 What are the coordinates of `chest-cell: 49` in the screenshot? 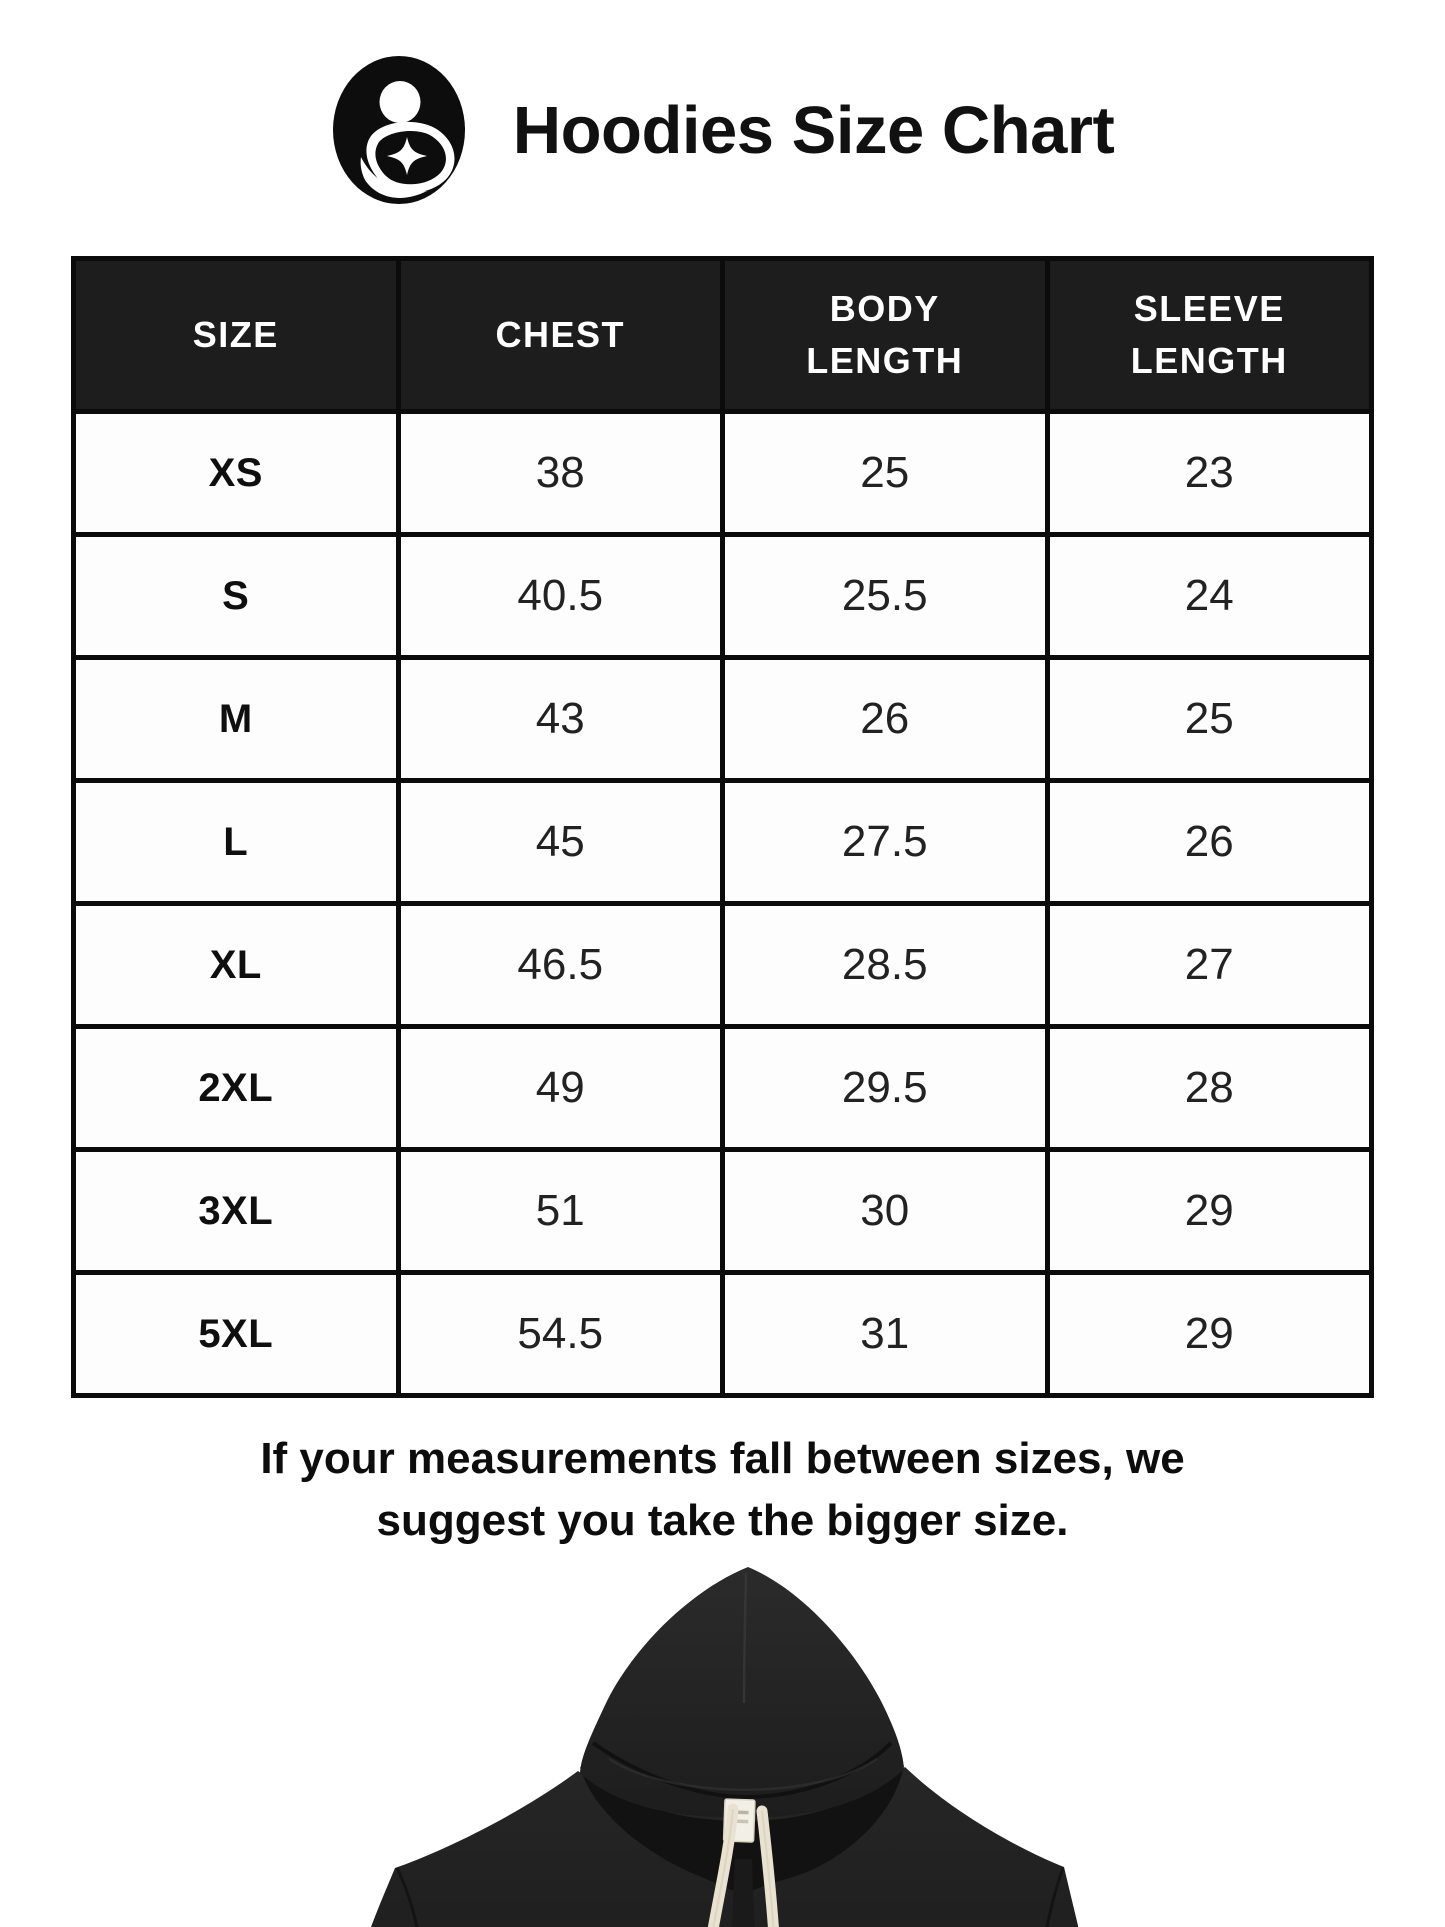 It's located at (560, 1088).